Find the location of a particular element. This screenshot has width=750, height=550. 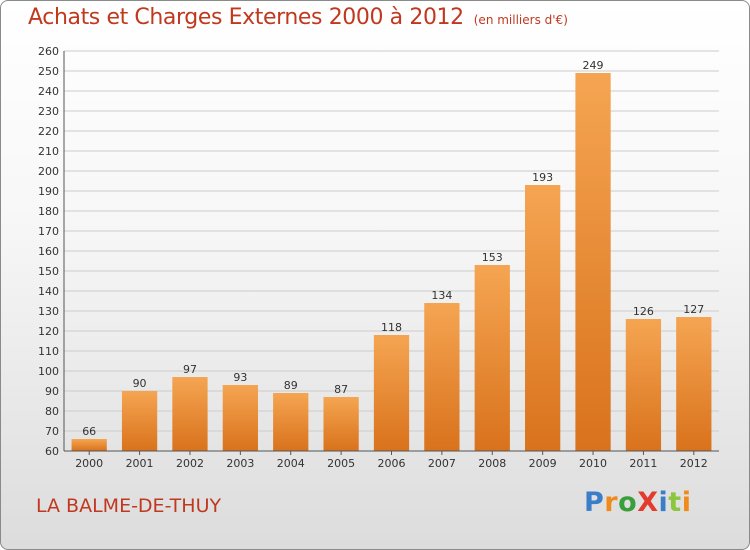

proxiti-logo: ProXiti is located at coordinates (637, 502).